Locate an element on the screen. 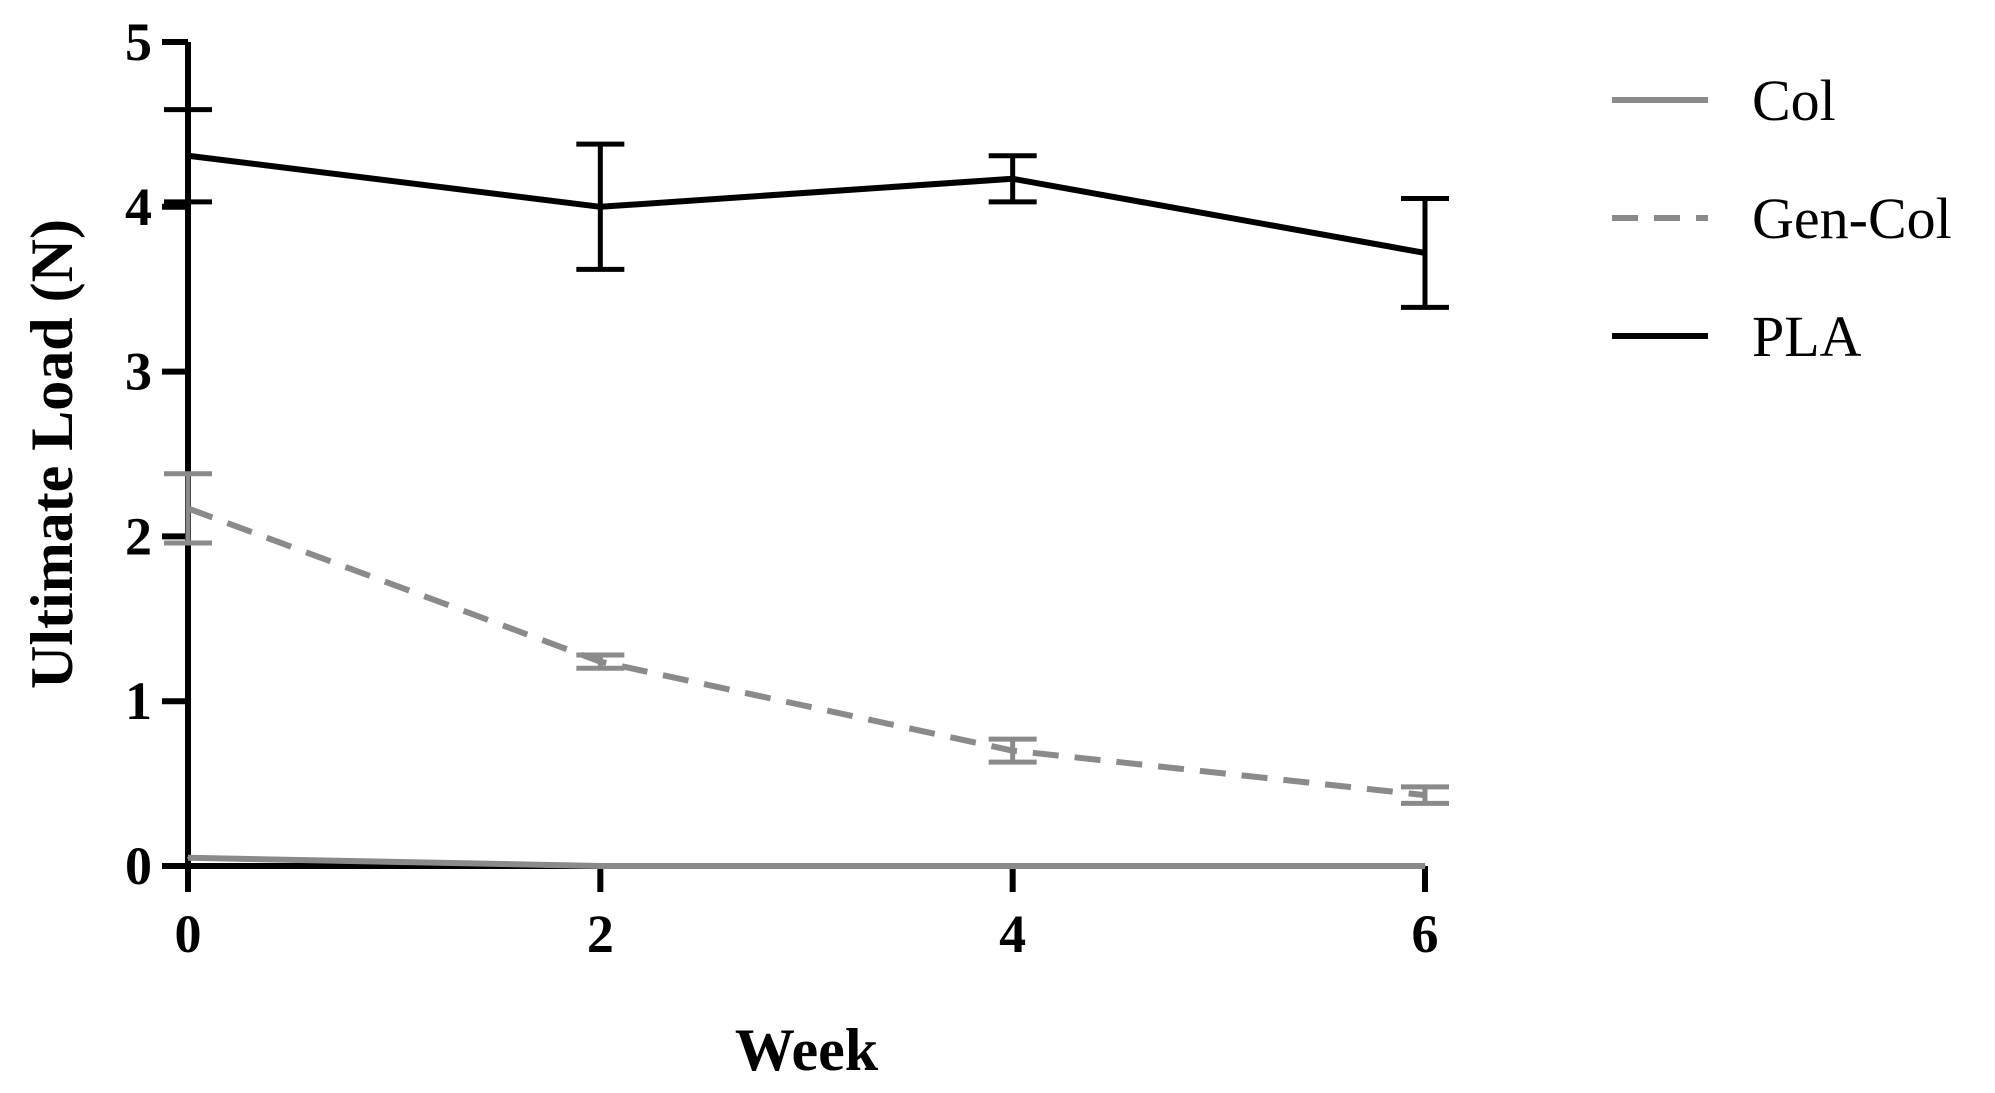 Image resolution: width=1995 pixels, height=1093 pixels. x-tick-label: 4 is located at coordinates (1012, 934).